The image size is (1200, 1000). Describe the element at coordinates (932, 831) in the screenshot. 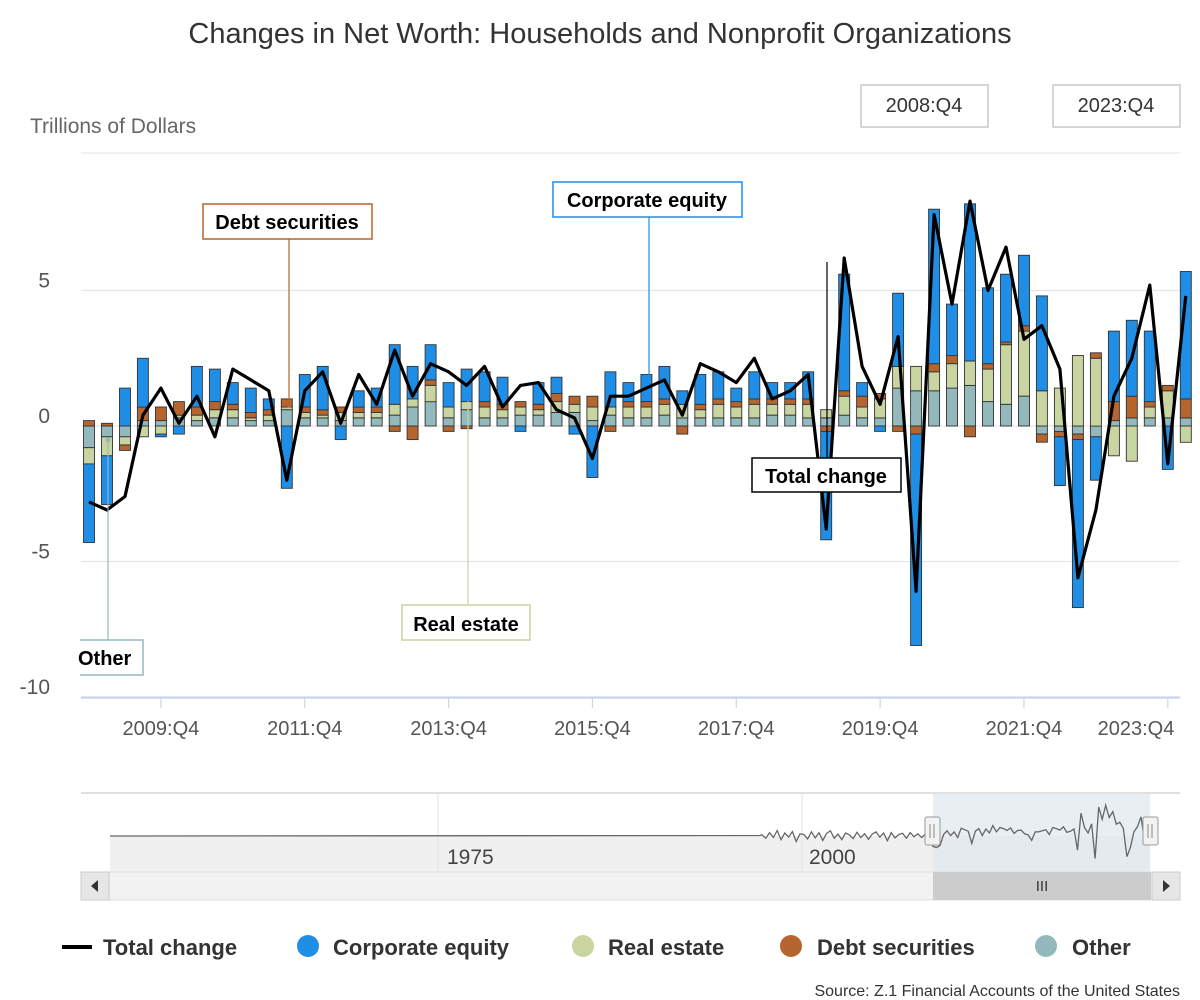

I see `navigator-handle-left` at that location.